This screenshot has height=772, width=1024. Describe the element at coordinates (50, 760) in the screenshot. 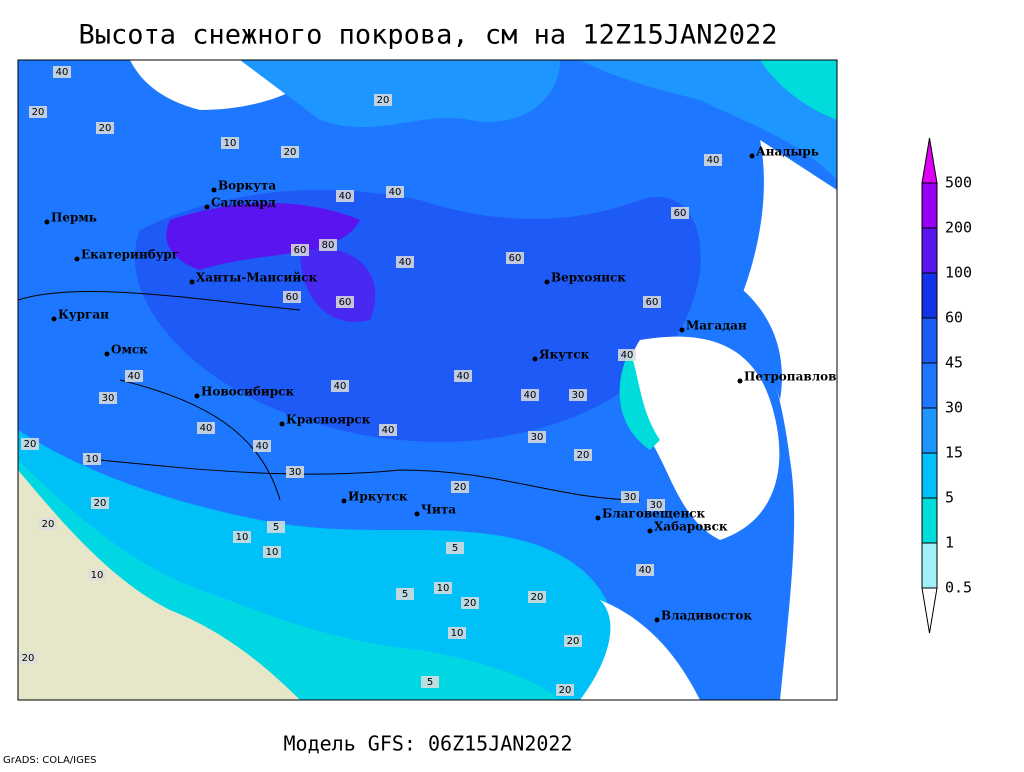

I see `credit: GrADS: COLA/IGES` at that location.